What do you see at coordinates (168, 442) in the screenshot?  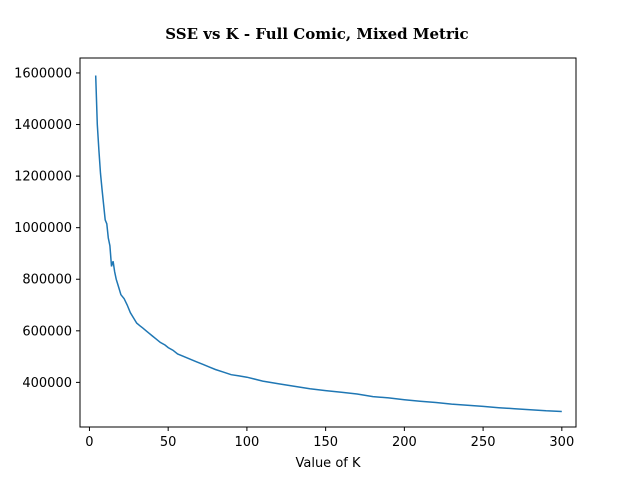 I see `x-tick-label: 50` at bounding box center [168, 442].